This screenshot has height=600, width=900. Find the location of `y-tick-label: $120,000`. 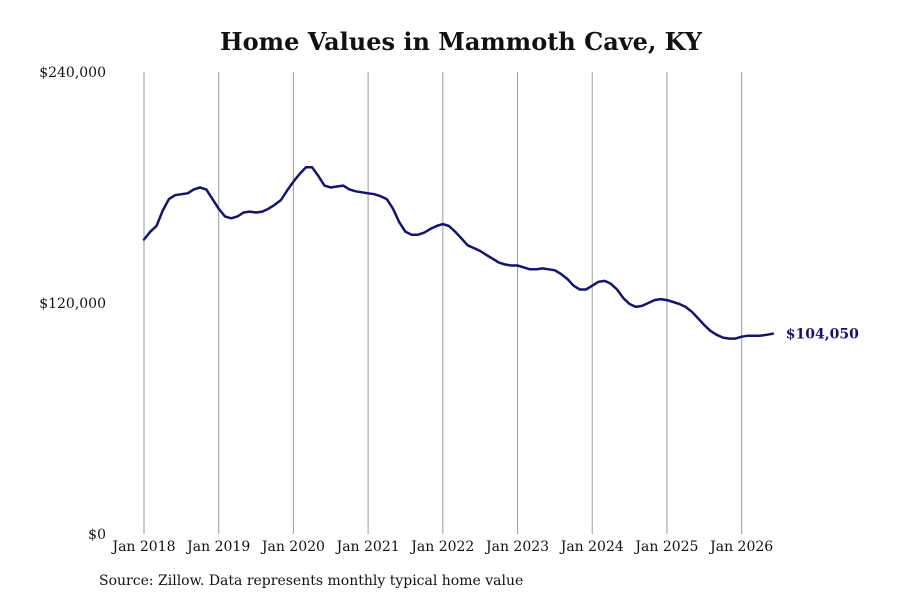

y-tick-label: $120,000 is located at coordinates (72, 304).